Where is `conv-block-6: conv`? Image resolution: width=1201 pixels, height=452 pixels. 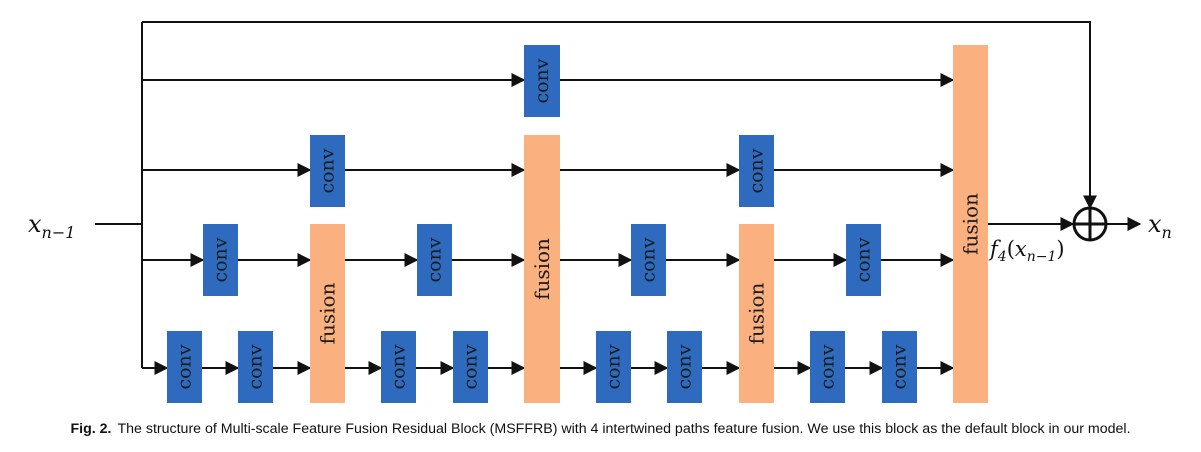 conv-block-6: conv is located at coordinates (648, 260).